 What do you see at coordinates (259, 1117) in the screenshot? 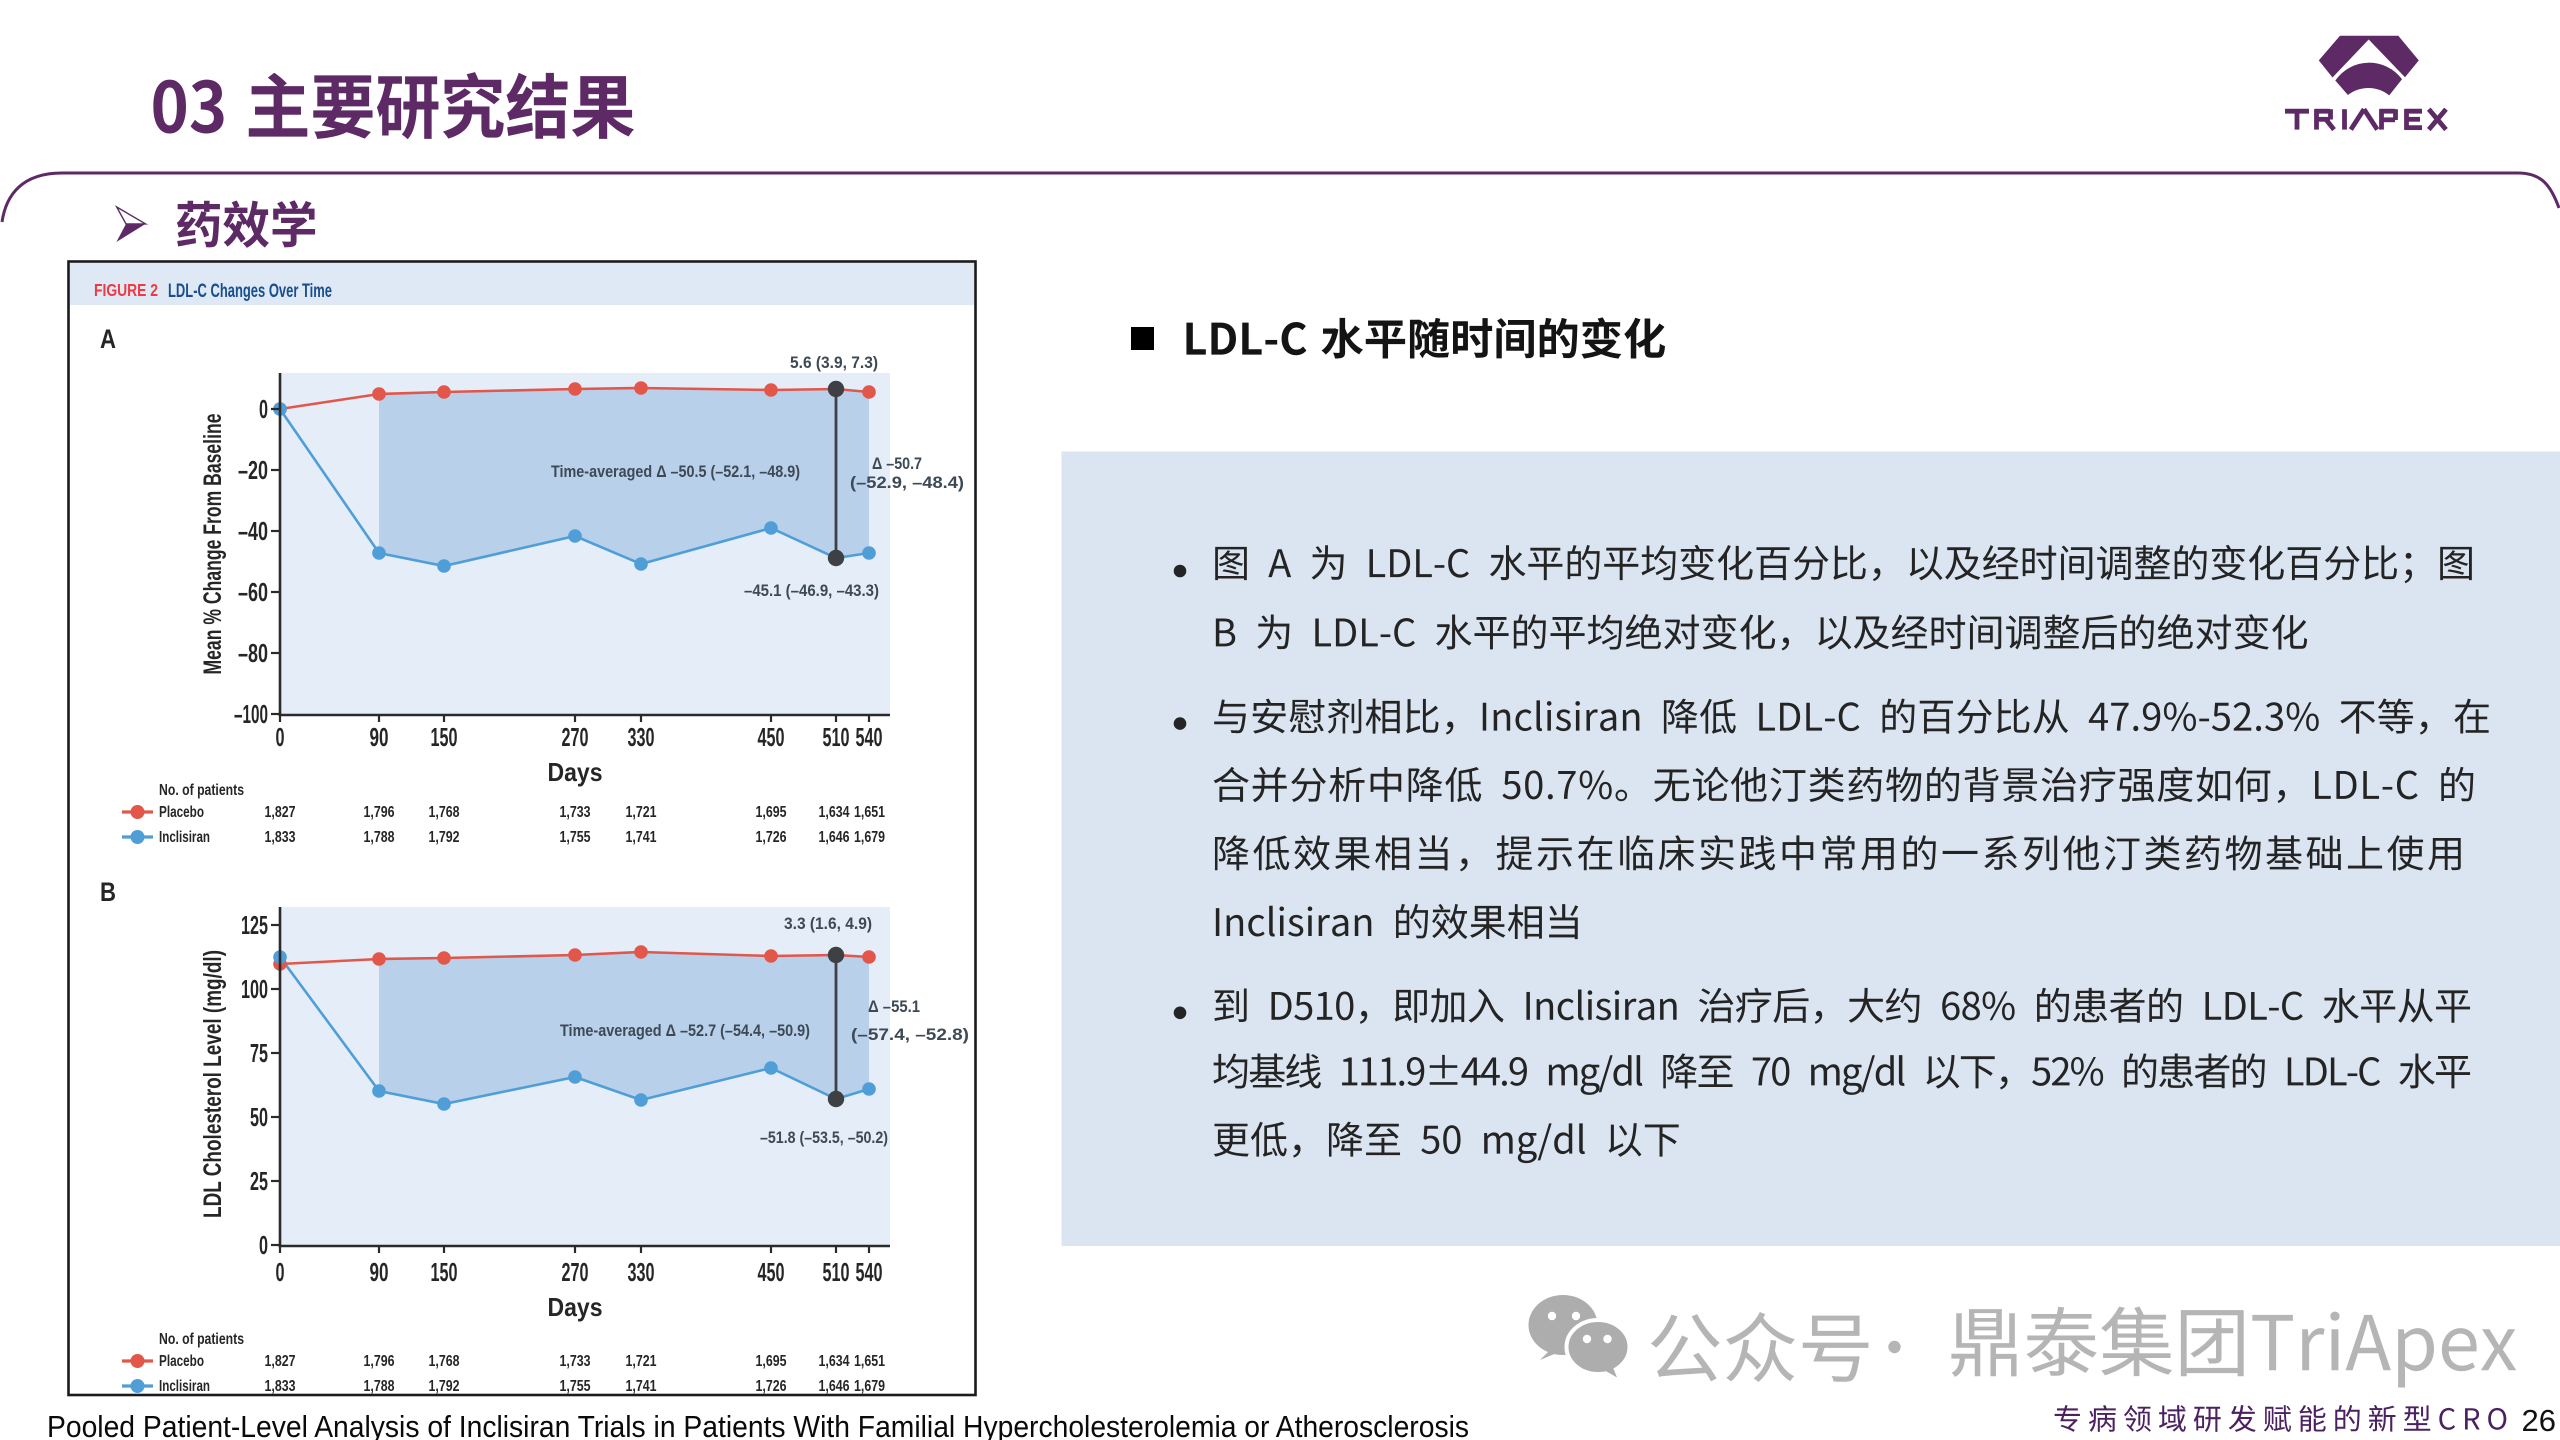
I see `svg-text: 50` at bounding box center [259, 1117].